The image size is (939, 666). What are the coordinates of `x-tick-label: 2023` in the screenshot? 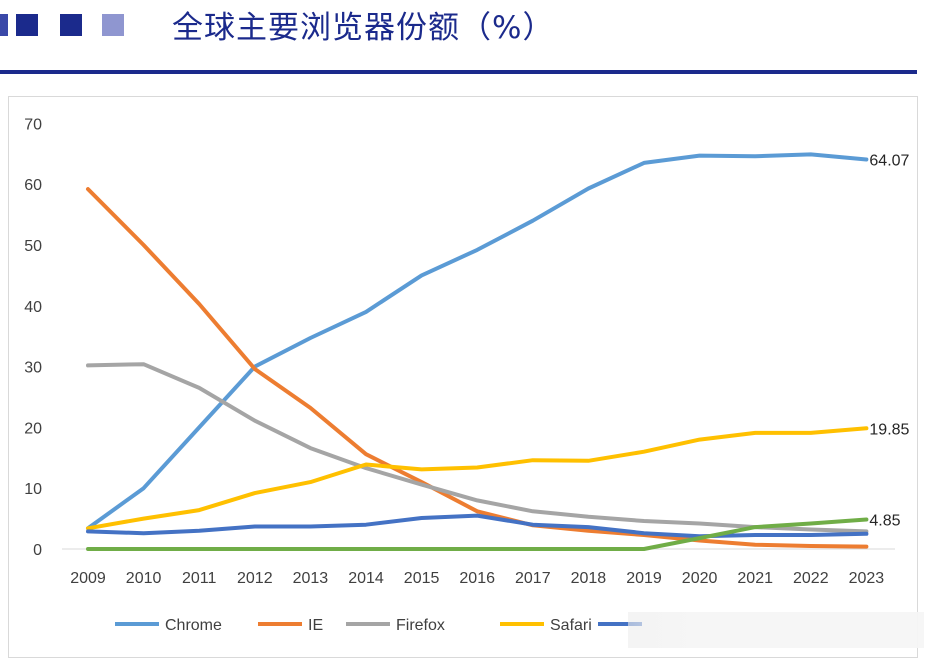 It's located at (867, 578).